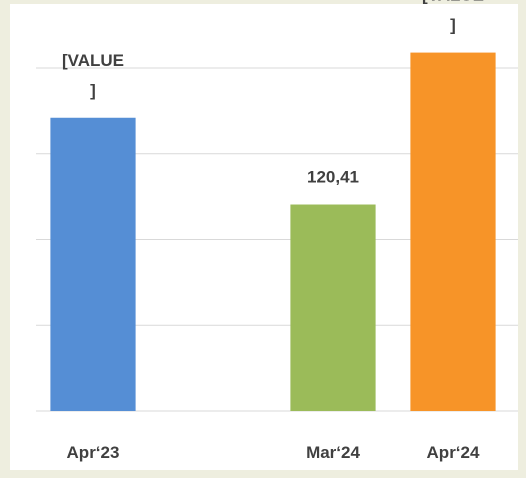 Image resolution: width=526 pixels, height=478 pixels. I want to click on x-tick-label: Apr‘24, so click(453, 452).